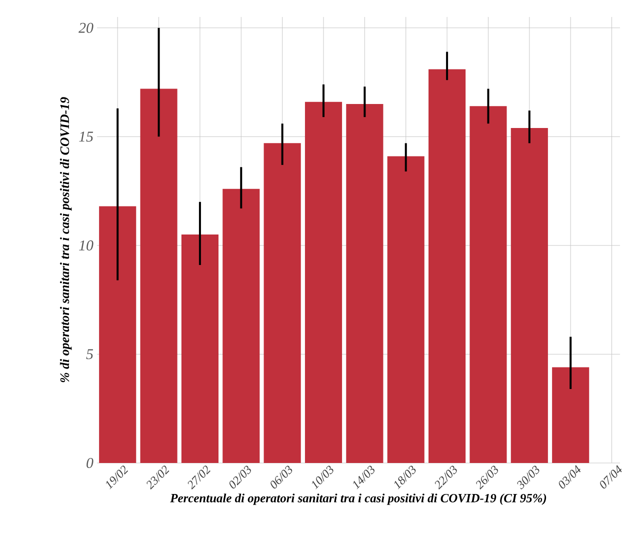 This screenshot has height=552, width=629. I want to click on y-tick-label: 15, so click(86, 137).